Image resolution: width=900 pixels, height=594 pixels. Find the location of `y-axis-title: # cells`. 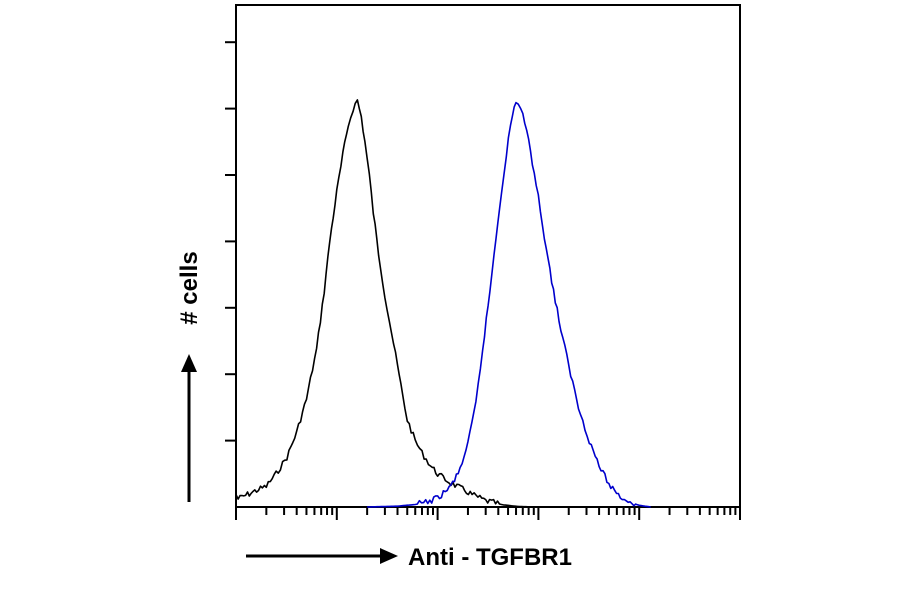

y-axis-title: # cells is located at coordinates (189, 287).